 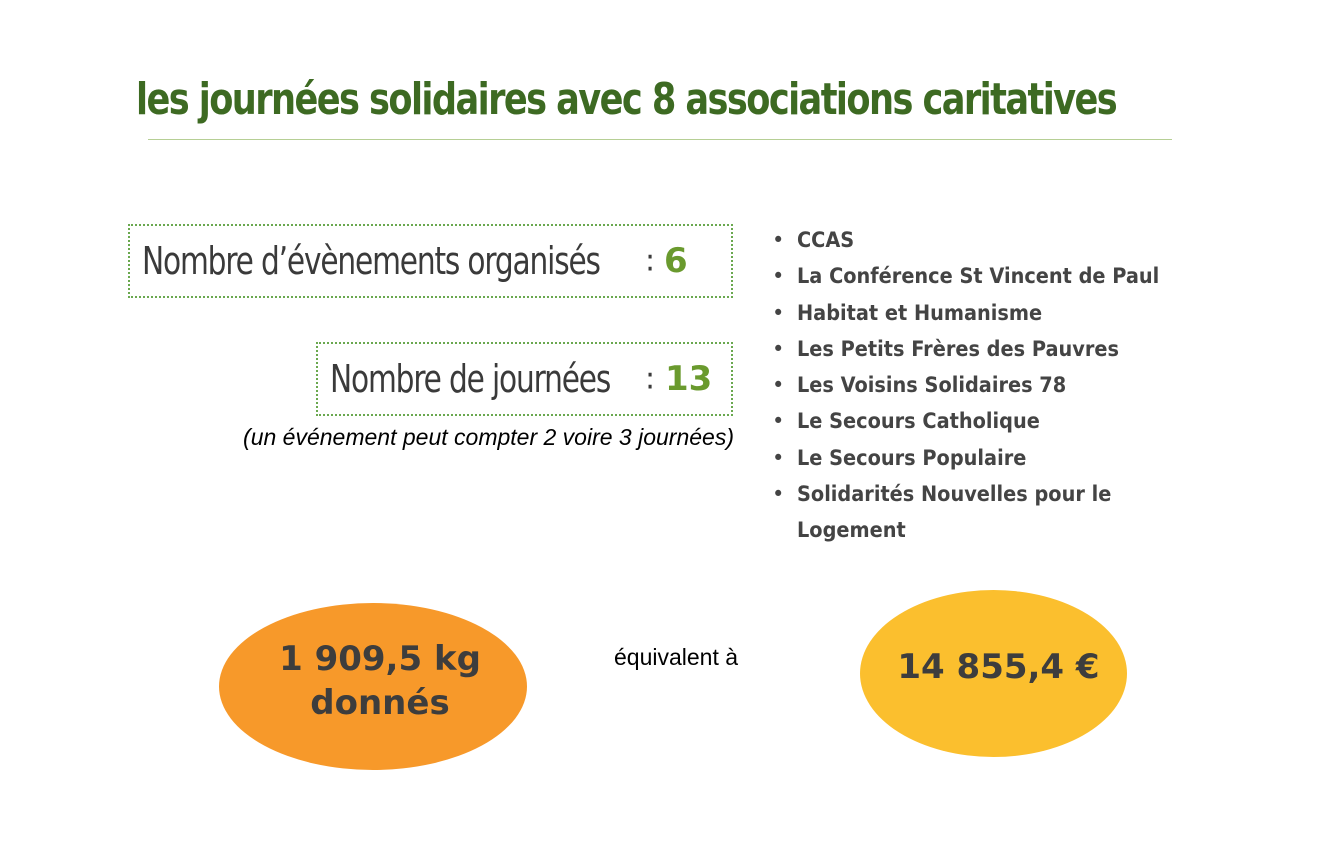 What do you see at coordinates (958, 348) in the screenshot?
I see `association-name: Les Petits Frères des Pauvres` at bounding box center [958, 348].